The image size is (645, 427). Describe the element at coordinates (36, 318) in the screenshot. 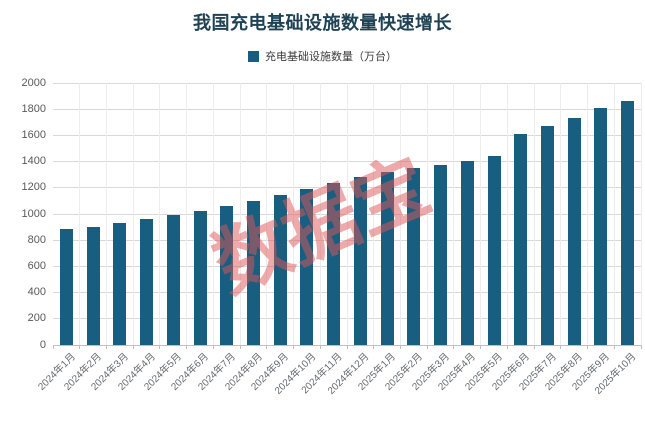

I see `y-tick-label-200: 200` at that location.